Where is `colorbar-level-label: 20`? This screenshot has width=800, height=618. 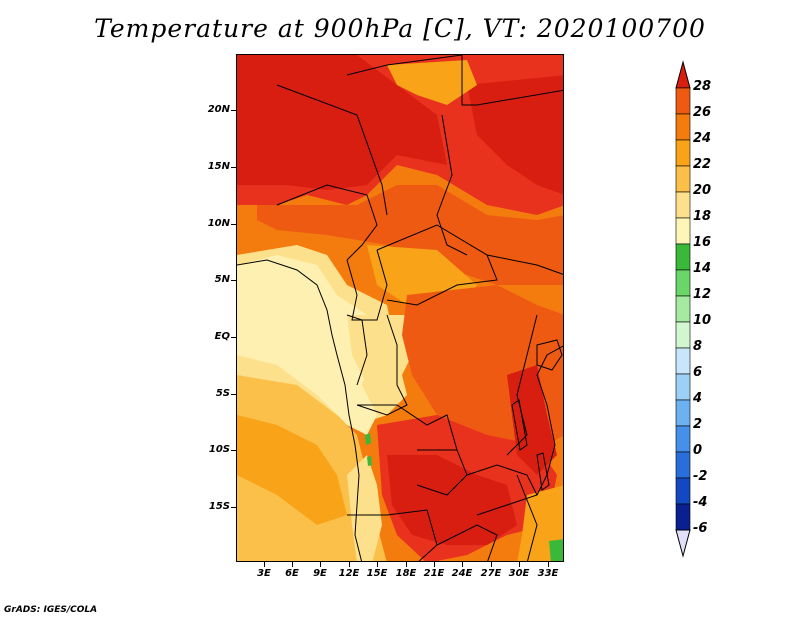 colorbar-level-label: 20 is located at coordinates (702, 190).